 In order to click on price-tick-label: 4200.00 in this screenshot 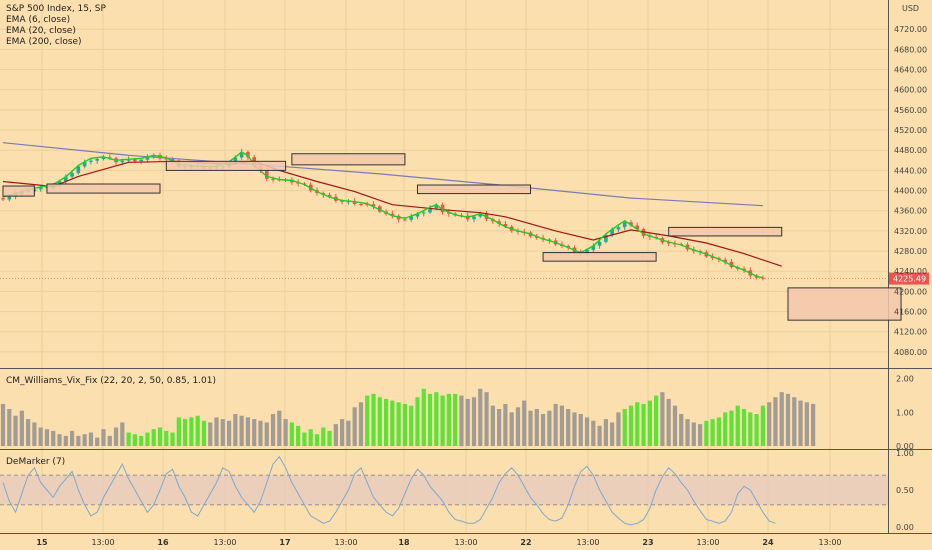, I will do `click(910, 291)`.